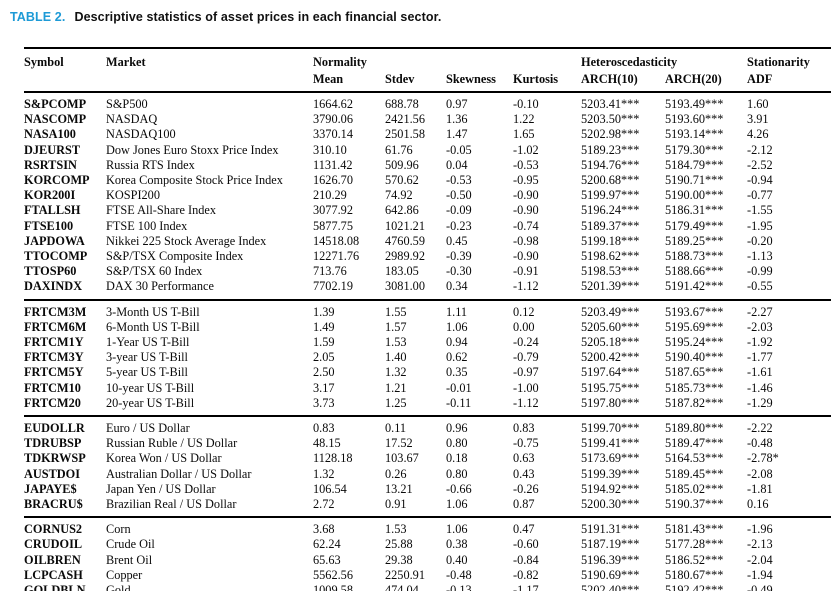  I want to click on cell-value: 0.43, so click(524, 473).